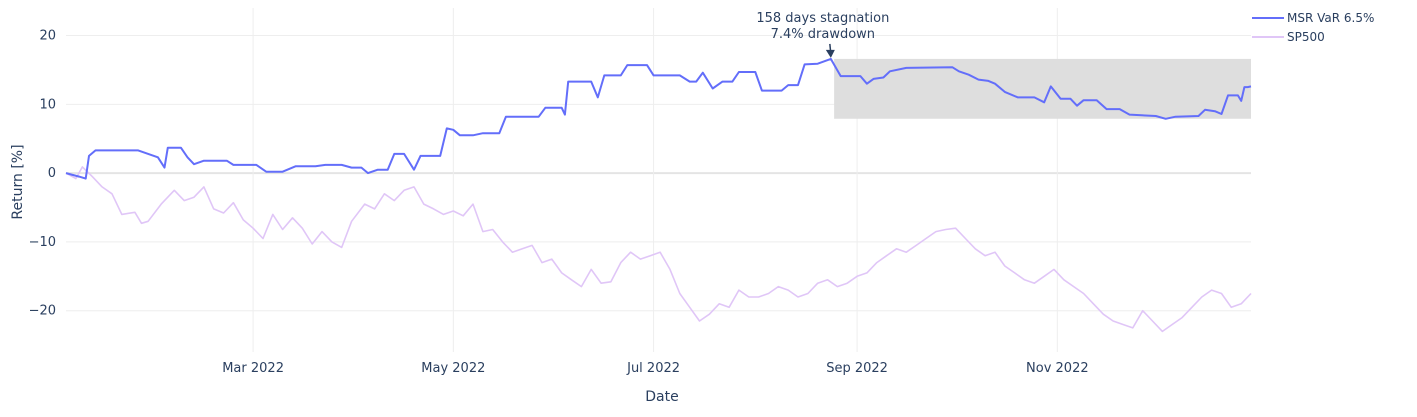  I want to click on legend-item-sp500: SP500, so click(1288, 37).